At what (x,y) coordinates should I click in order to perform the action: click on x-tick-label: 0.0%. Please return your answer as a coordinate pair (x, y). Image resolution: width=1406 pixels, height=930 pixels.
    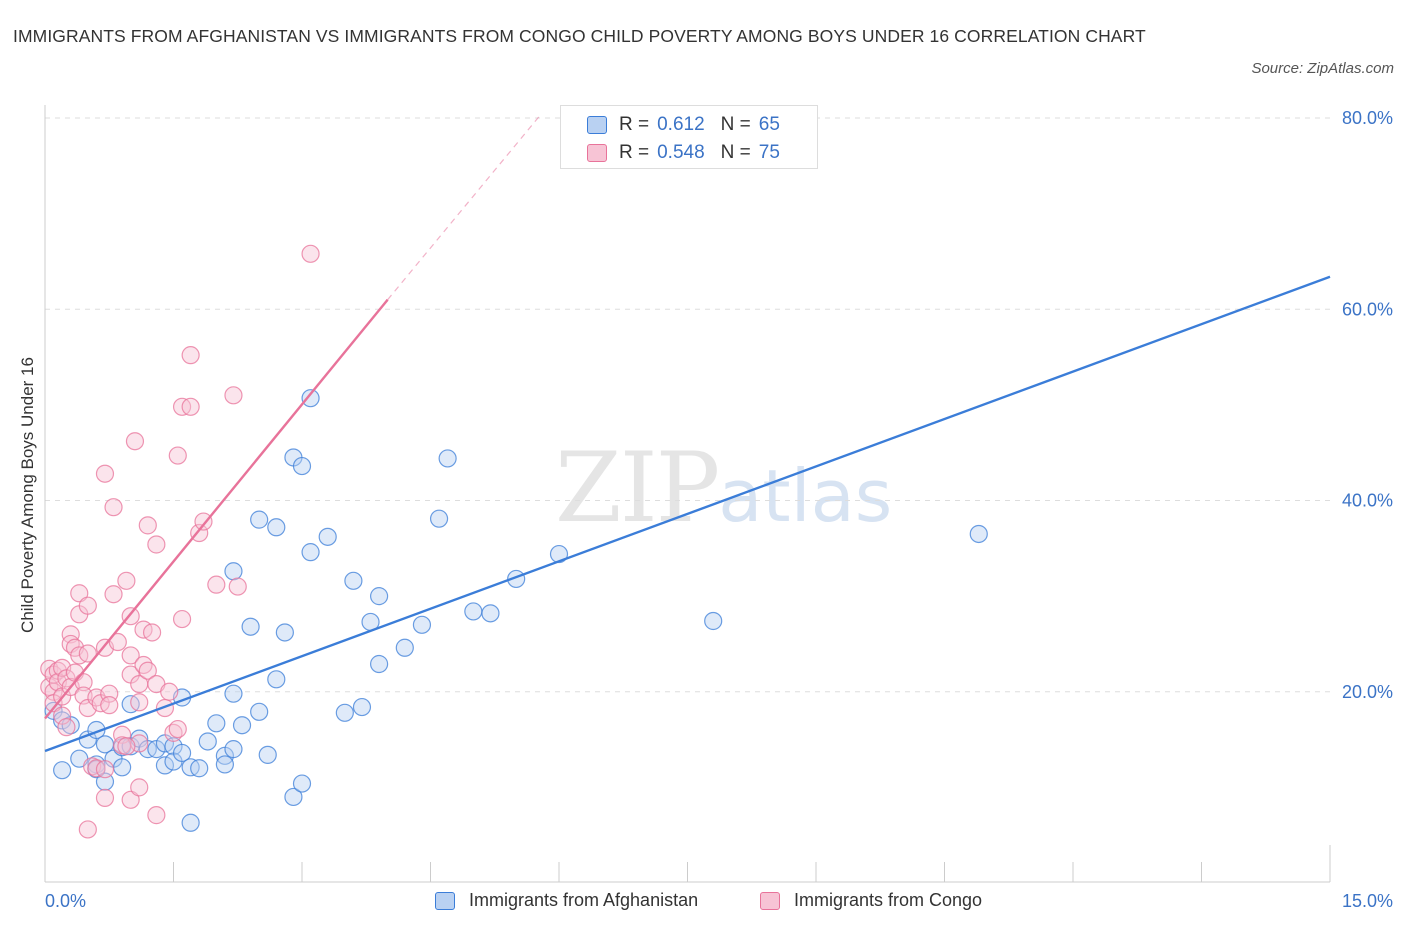
    Looking at the image, I should click on (65, 901).